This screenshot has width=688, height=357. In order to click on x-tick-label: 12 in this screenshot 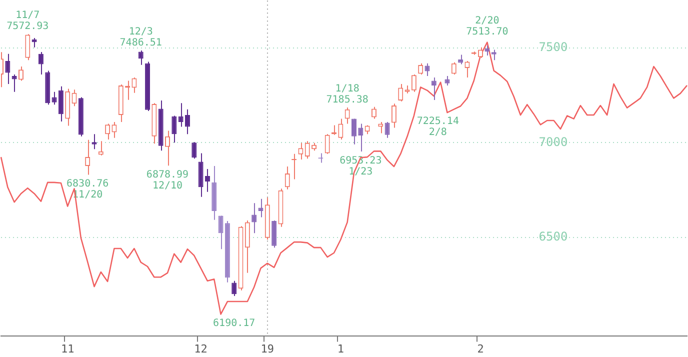, I will do `click(201, 349)`.